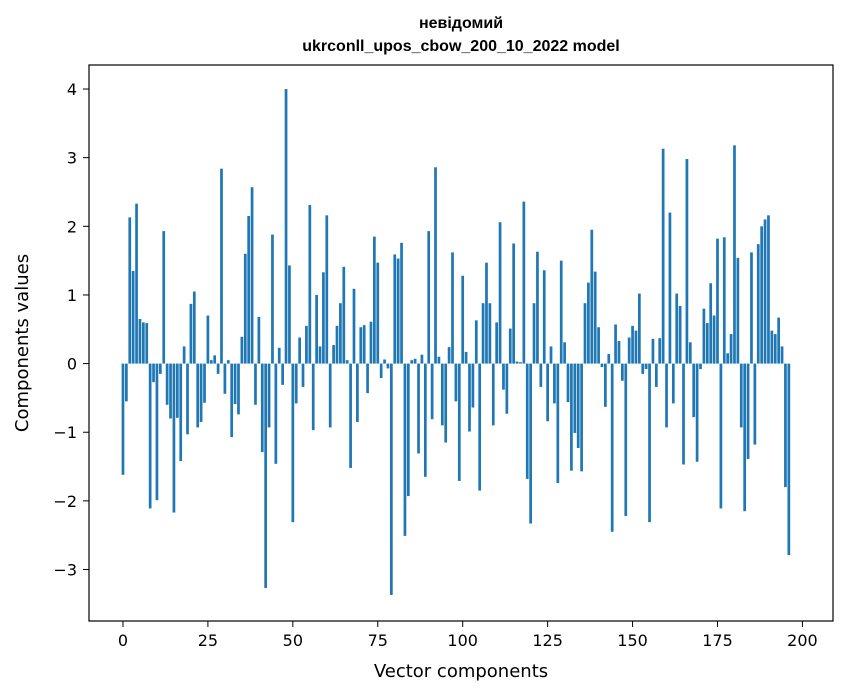  What do you see at coordinates (717, 640) in the screenshot?
I see `x-tick-label: 175` at bounding box center [717, 640].